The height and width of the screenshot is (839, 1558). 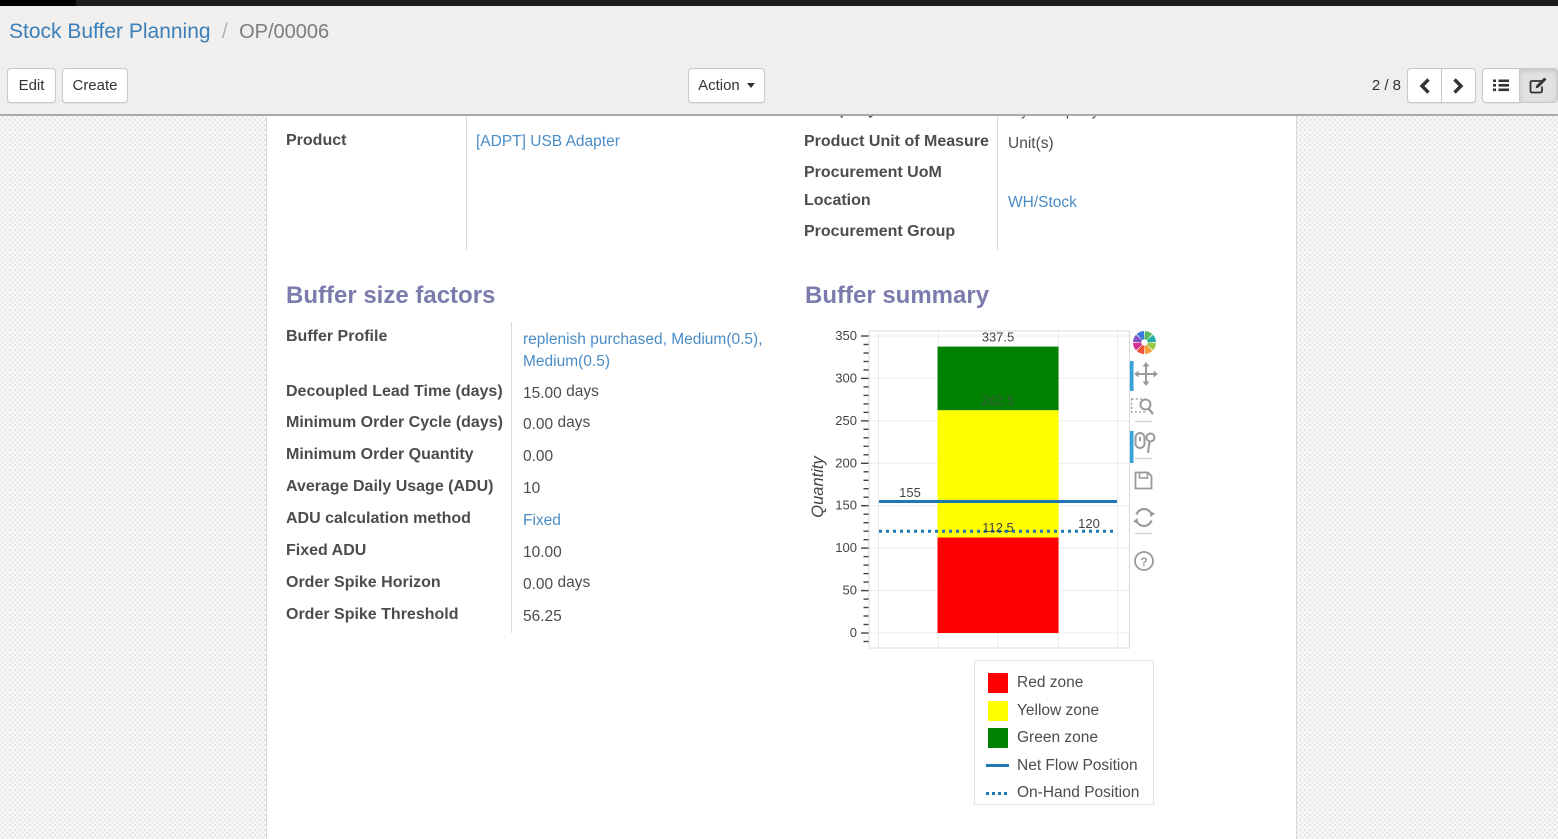 What do you see at coordinates (1089, 523) in the screenshot?
I see `svg-text: 120` at bounding box center [1089, 523].